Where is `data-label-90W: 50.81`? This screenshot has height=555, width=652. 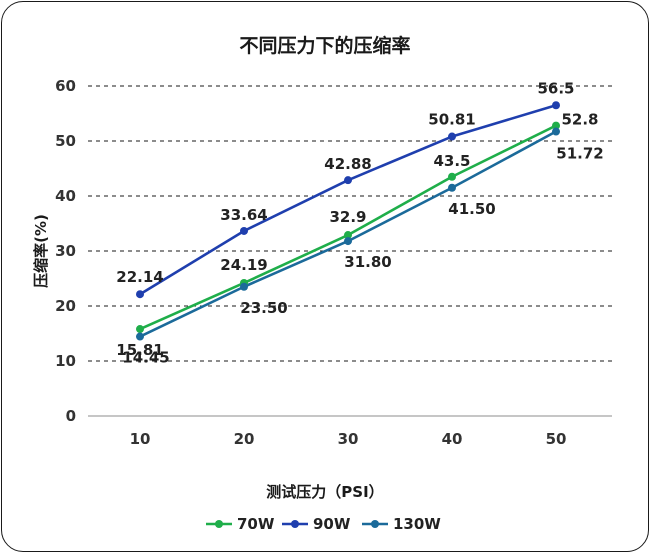 data-label-90W: 50.81 is located at coordinates (451, 120).